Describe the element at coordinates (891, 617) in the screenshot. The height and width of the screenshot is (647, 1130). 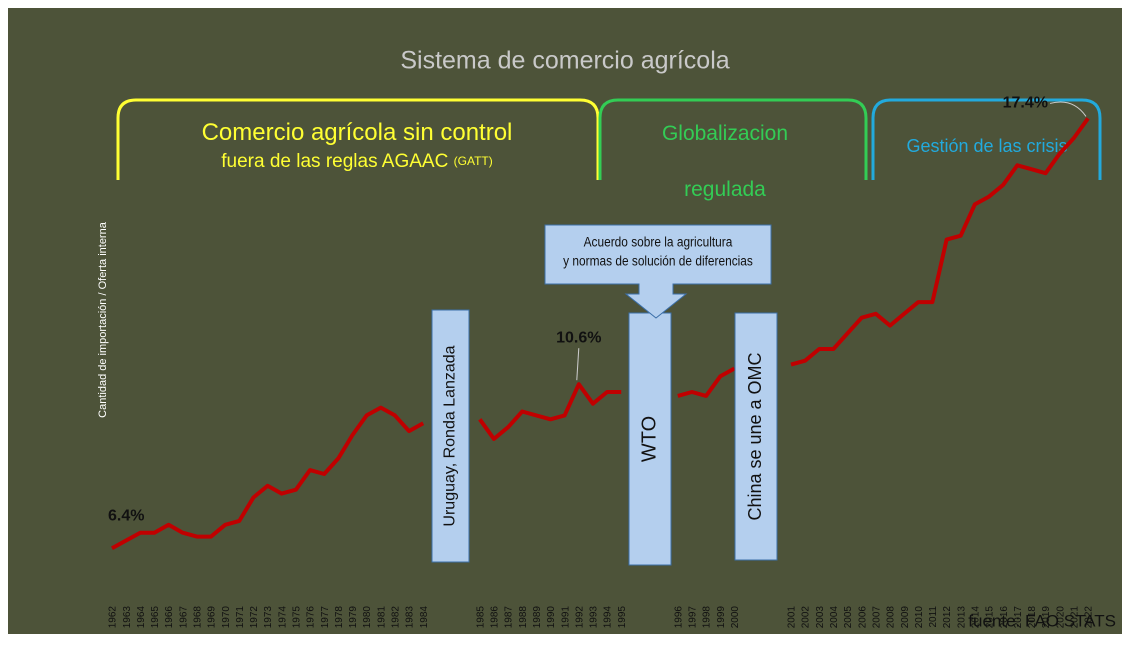
I see `x-tick-label: 2008` at that location.